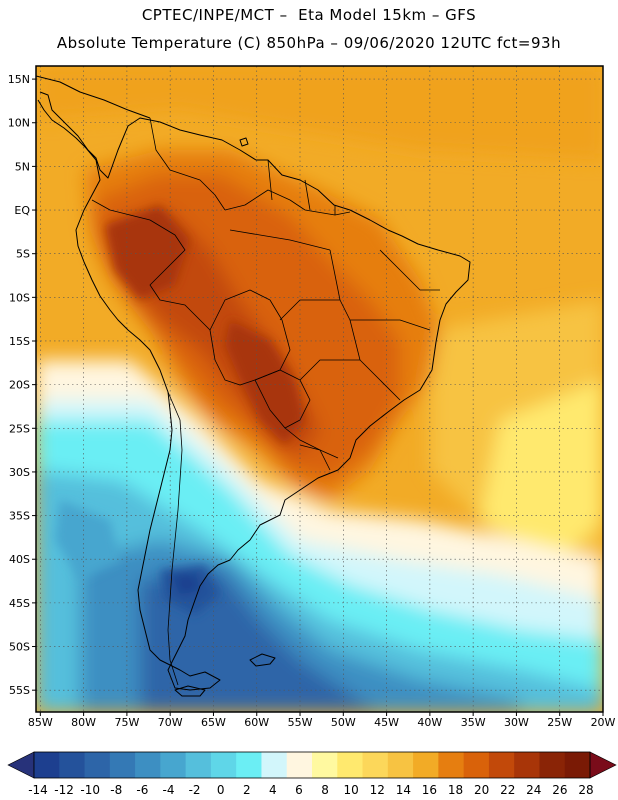 This screenshot has width=618, height=800. I want to click on colorbar-frame, so click(312, 765).